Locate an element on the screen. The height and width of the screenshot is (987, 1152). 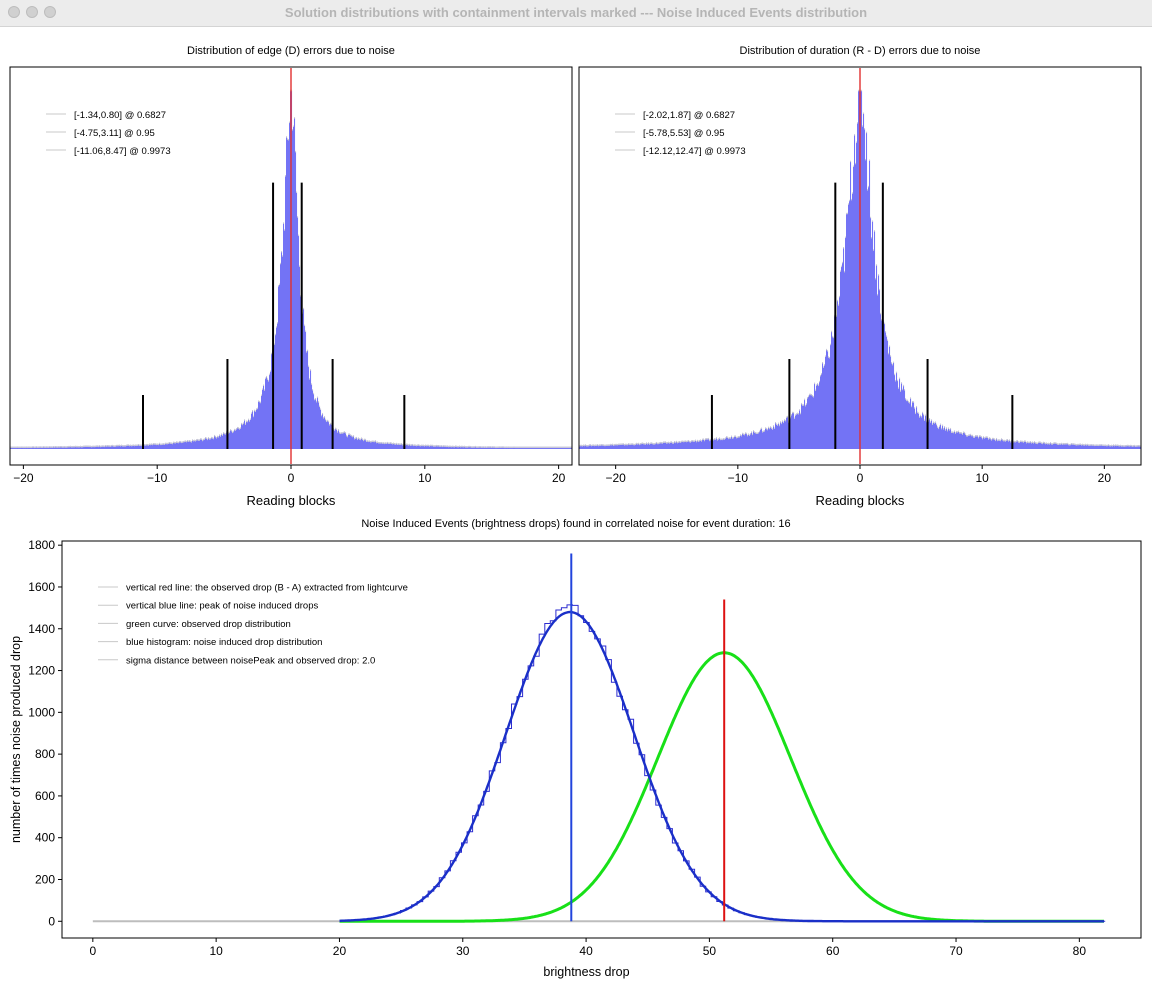
y-tick-label: 800 is located at coordinates (45, 754).